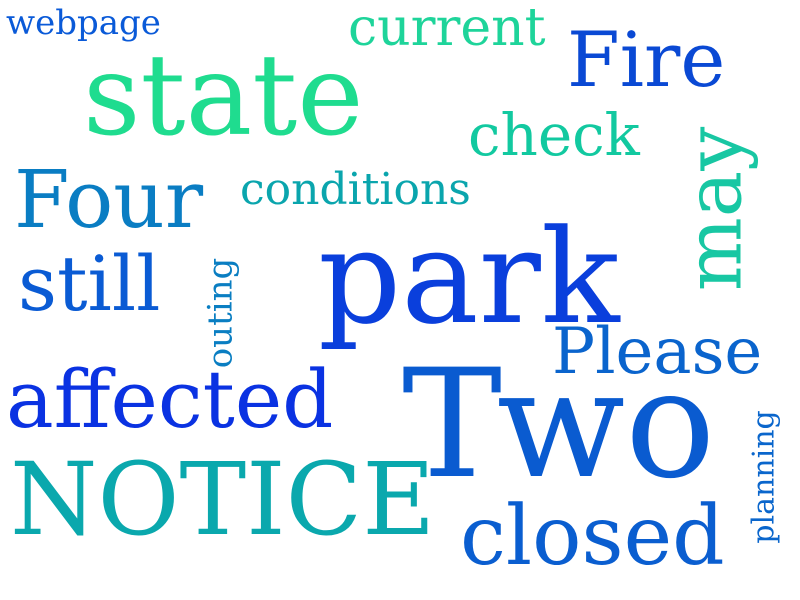 This screenshot has height=600, width=800. I want to click on word-state: state, so click(223, 96).